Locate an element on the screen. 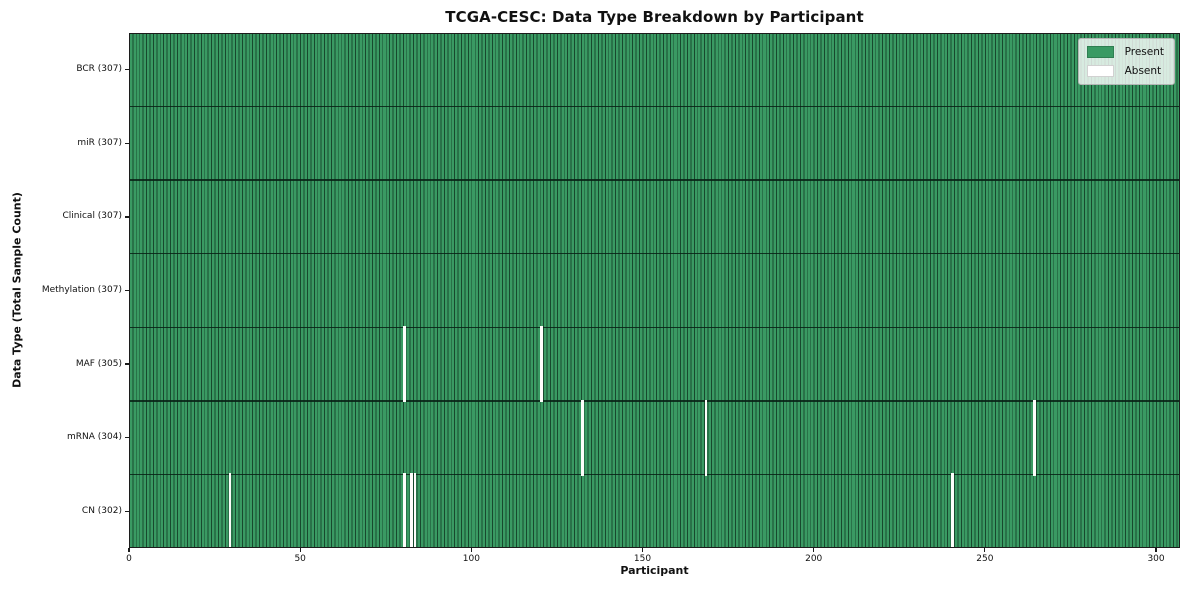 This screenshot has height=600, width=1200. x-tick-label-200: 200 is located at coordinates (814, 559).